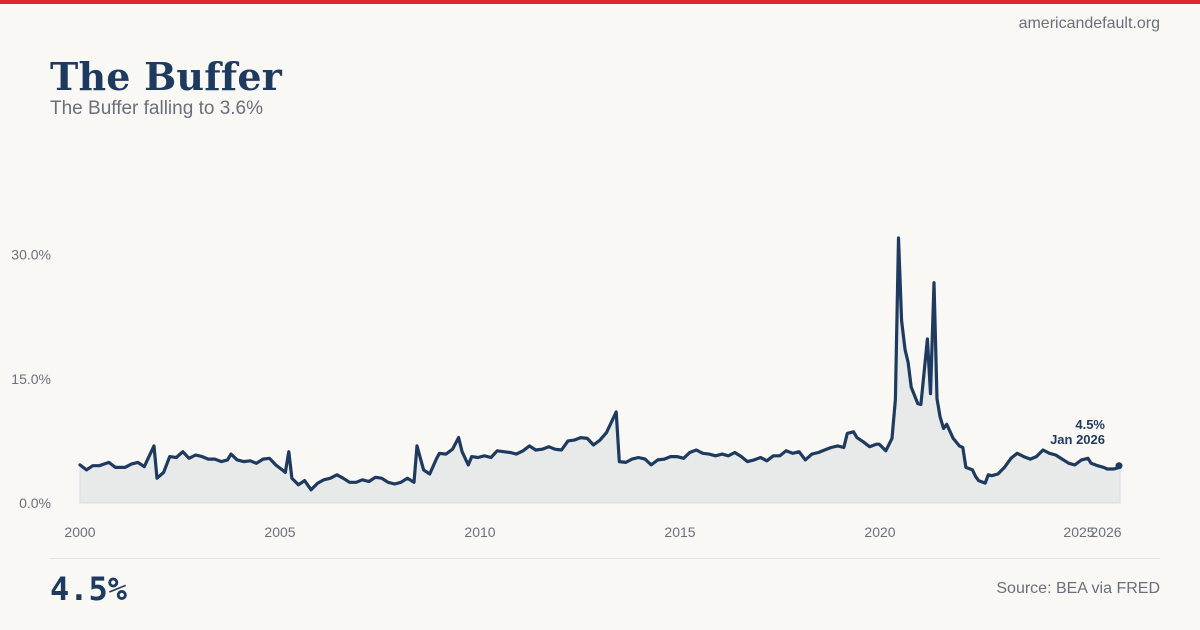 The height and width of the screenshot is (630, 1200). What do you see at coordinates (156, 108) in the screenshot?
I see `page-subtitle: The Buffer falling to 3.6%` at bounding box center [156, 108].